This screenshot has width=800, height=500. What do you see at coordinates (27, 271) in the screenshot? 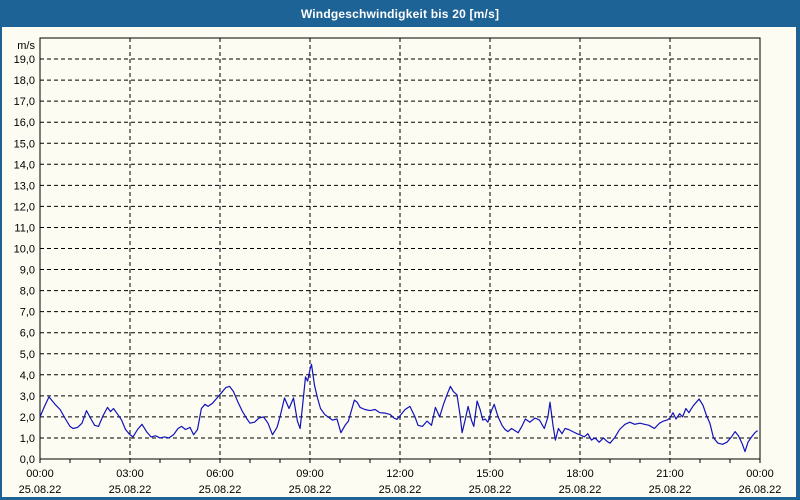
I see `y-tick-label: 9,0` at bounding box center [27, 271].